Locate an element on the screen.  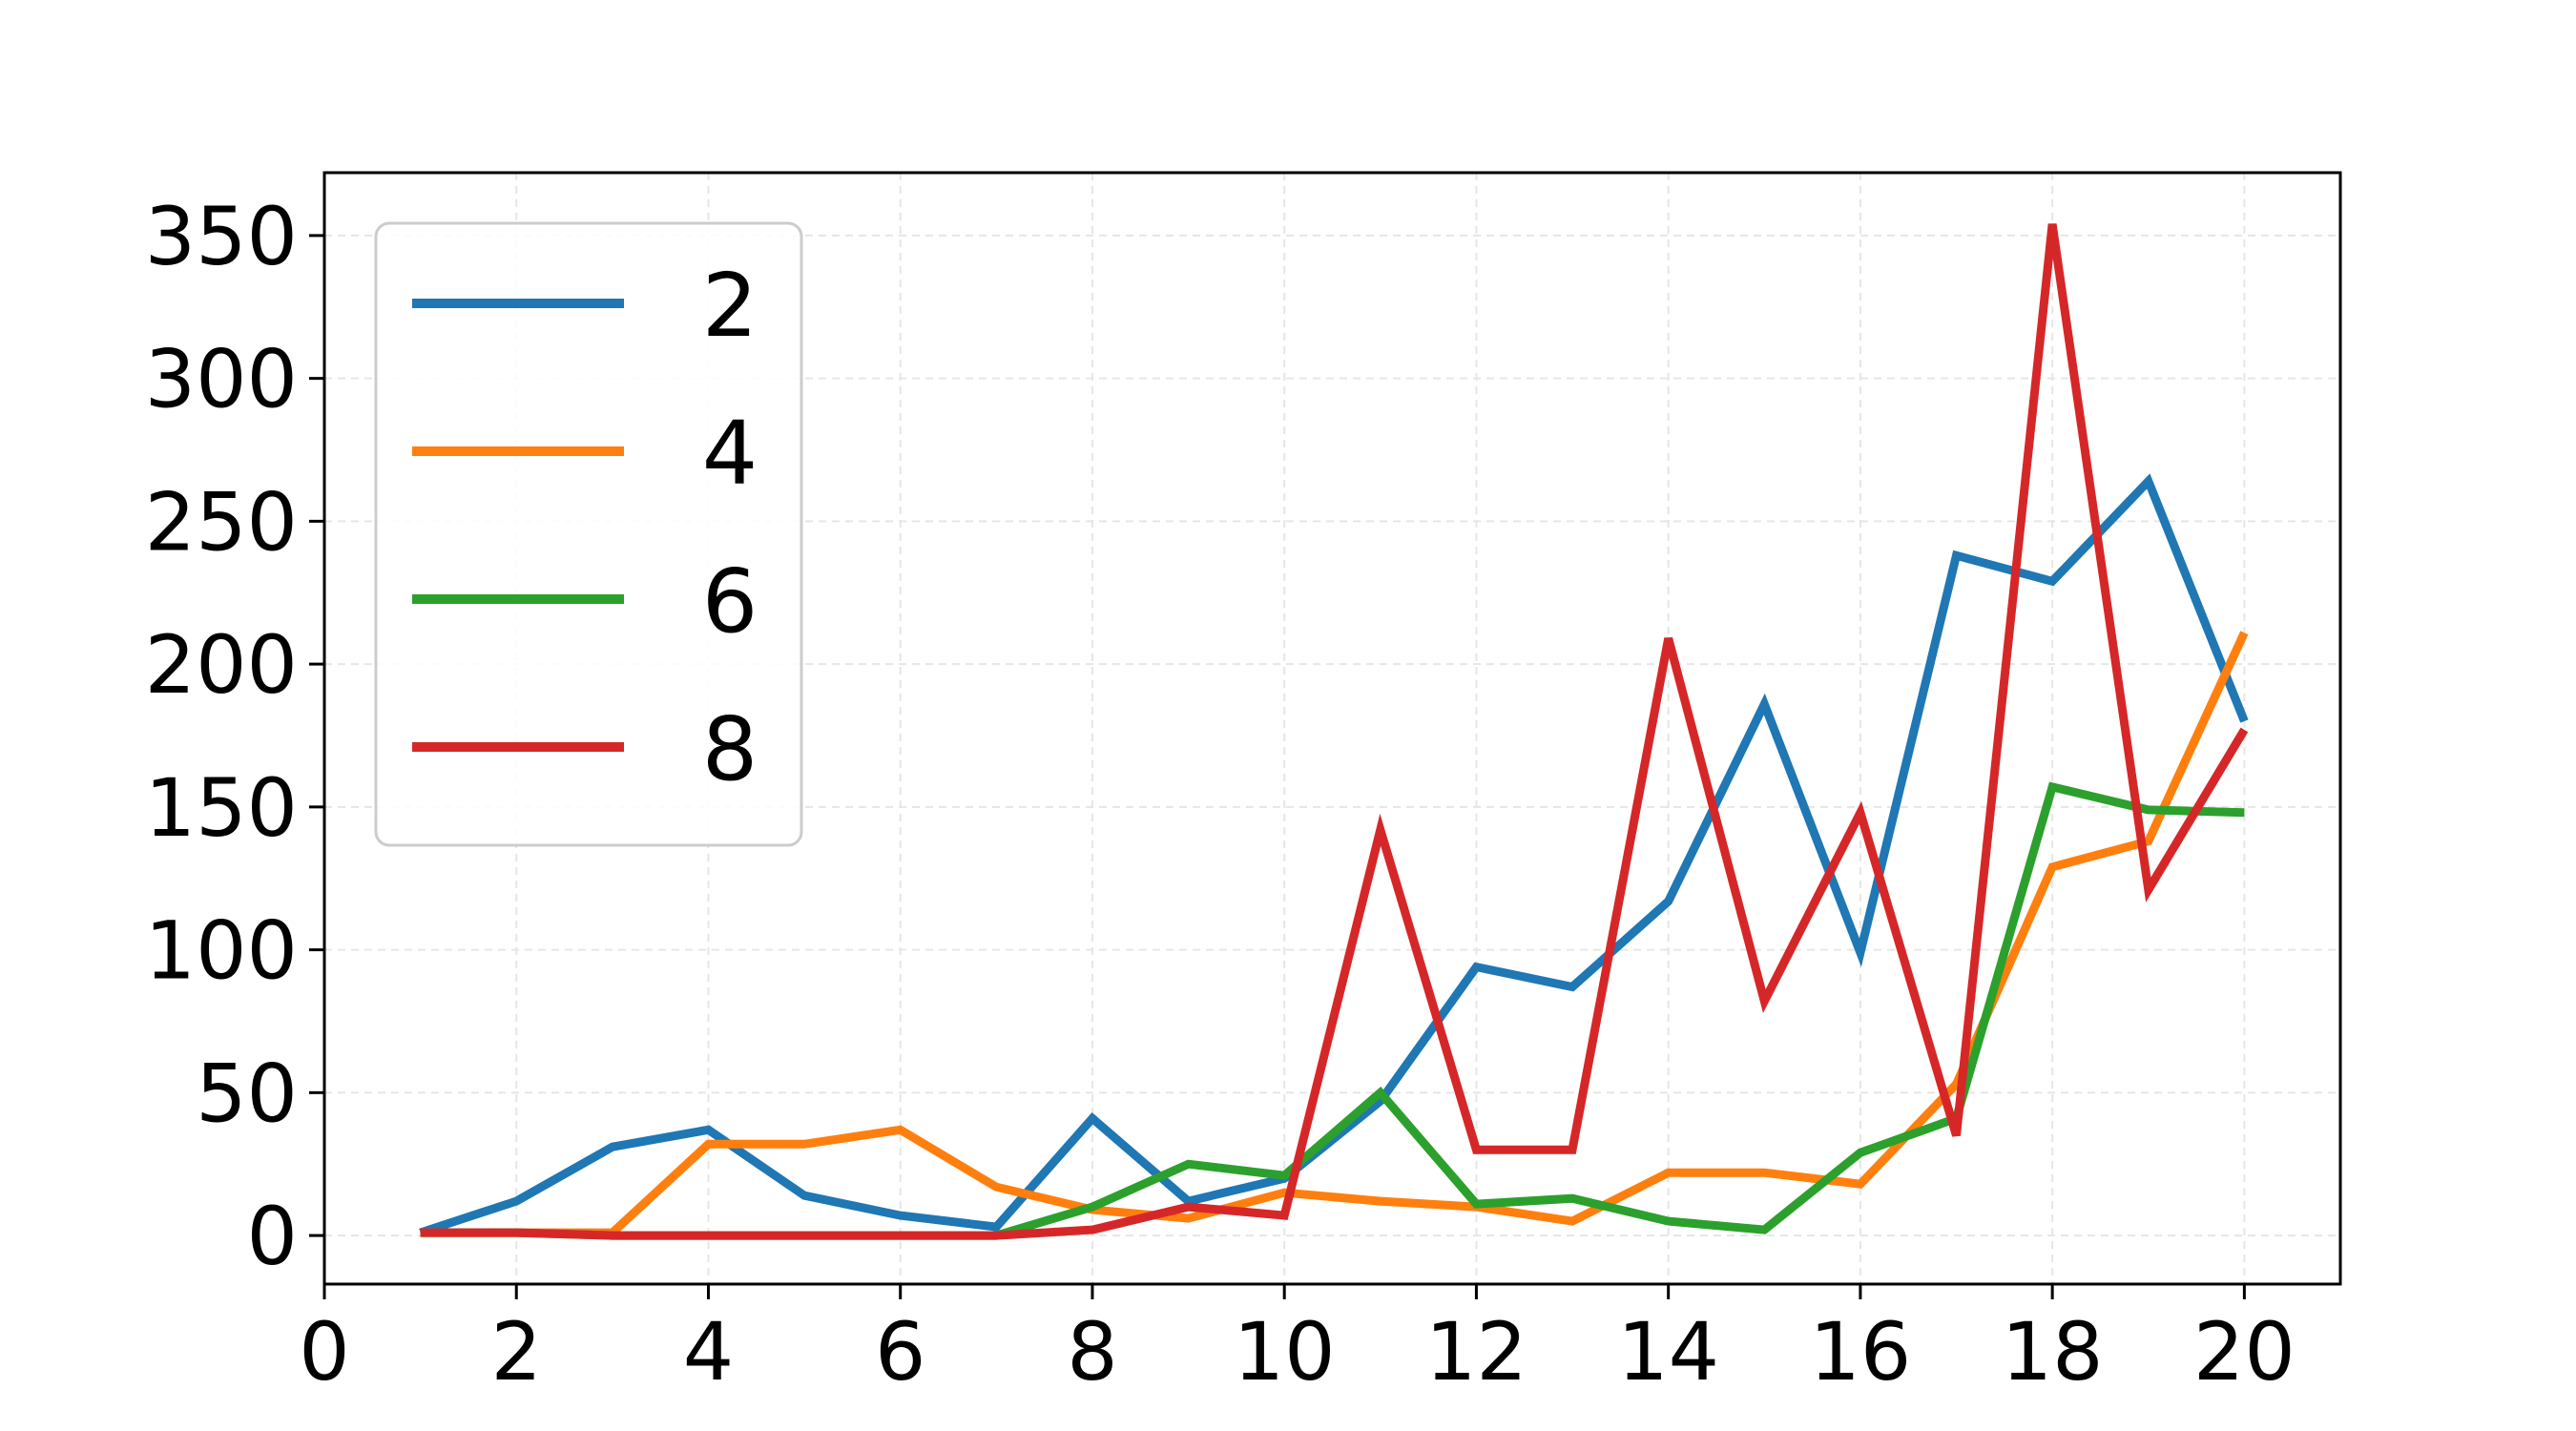
x-tick-label: 12 is located at coordinates (1476, 1352).